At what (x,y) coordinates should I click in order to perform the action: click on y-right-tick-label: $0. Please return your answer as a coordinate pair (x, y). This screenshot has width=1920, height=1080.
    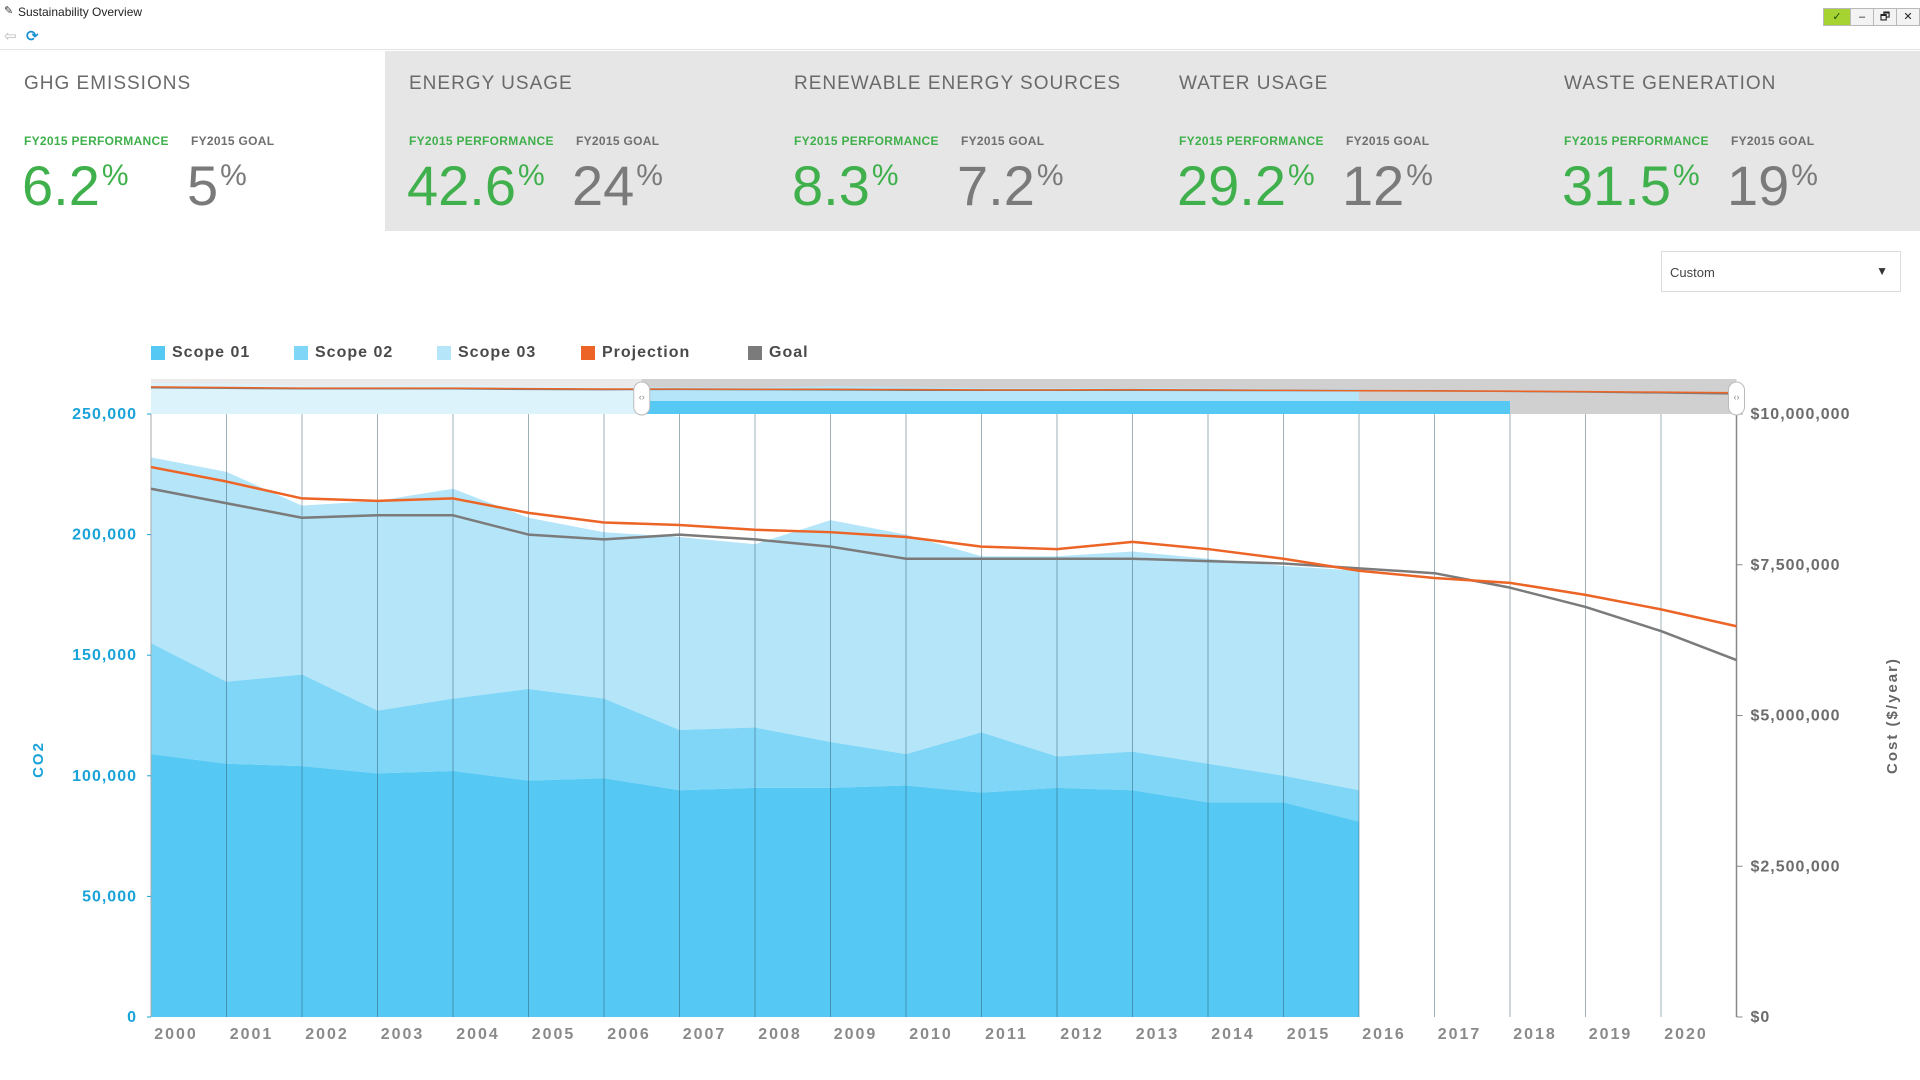
    Looking at the image, I should click on (1761, 1017).